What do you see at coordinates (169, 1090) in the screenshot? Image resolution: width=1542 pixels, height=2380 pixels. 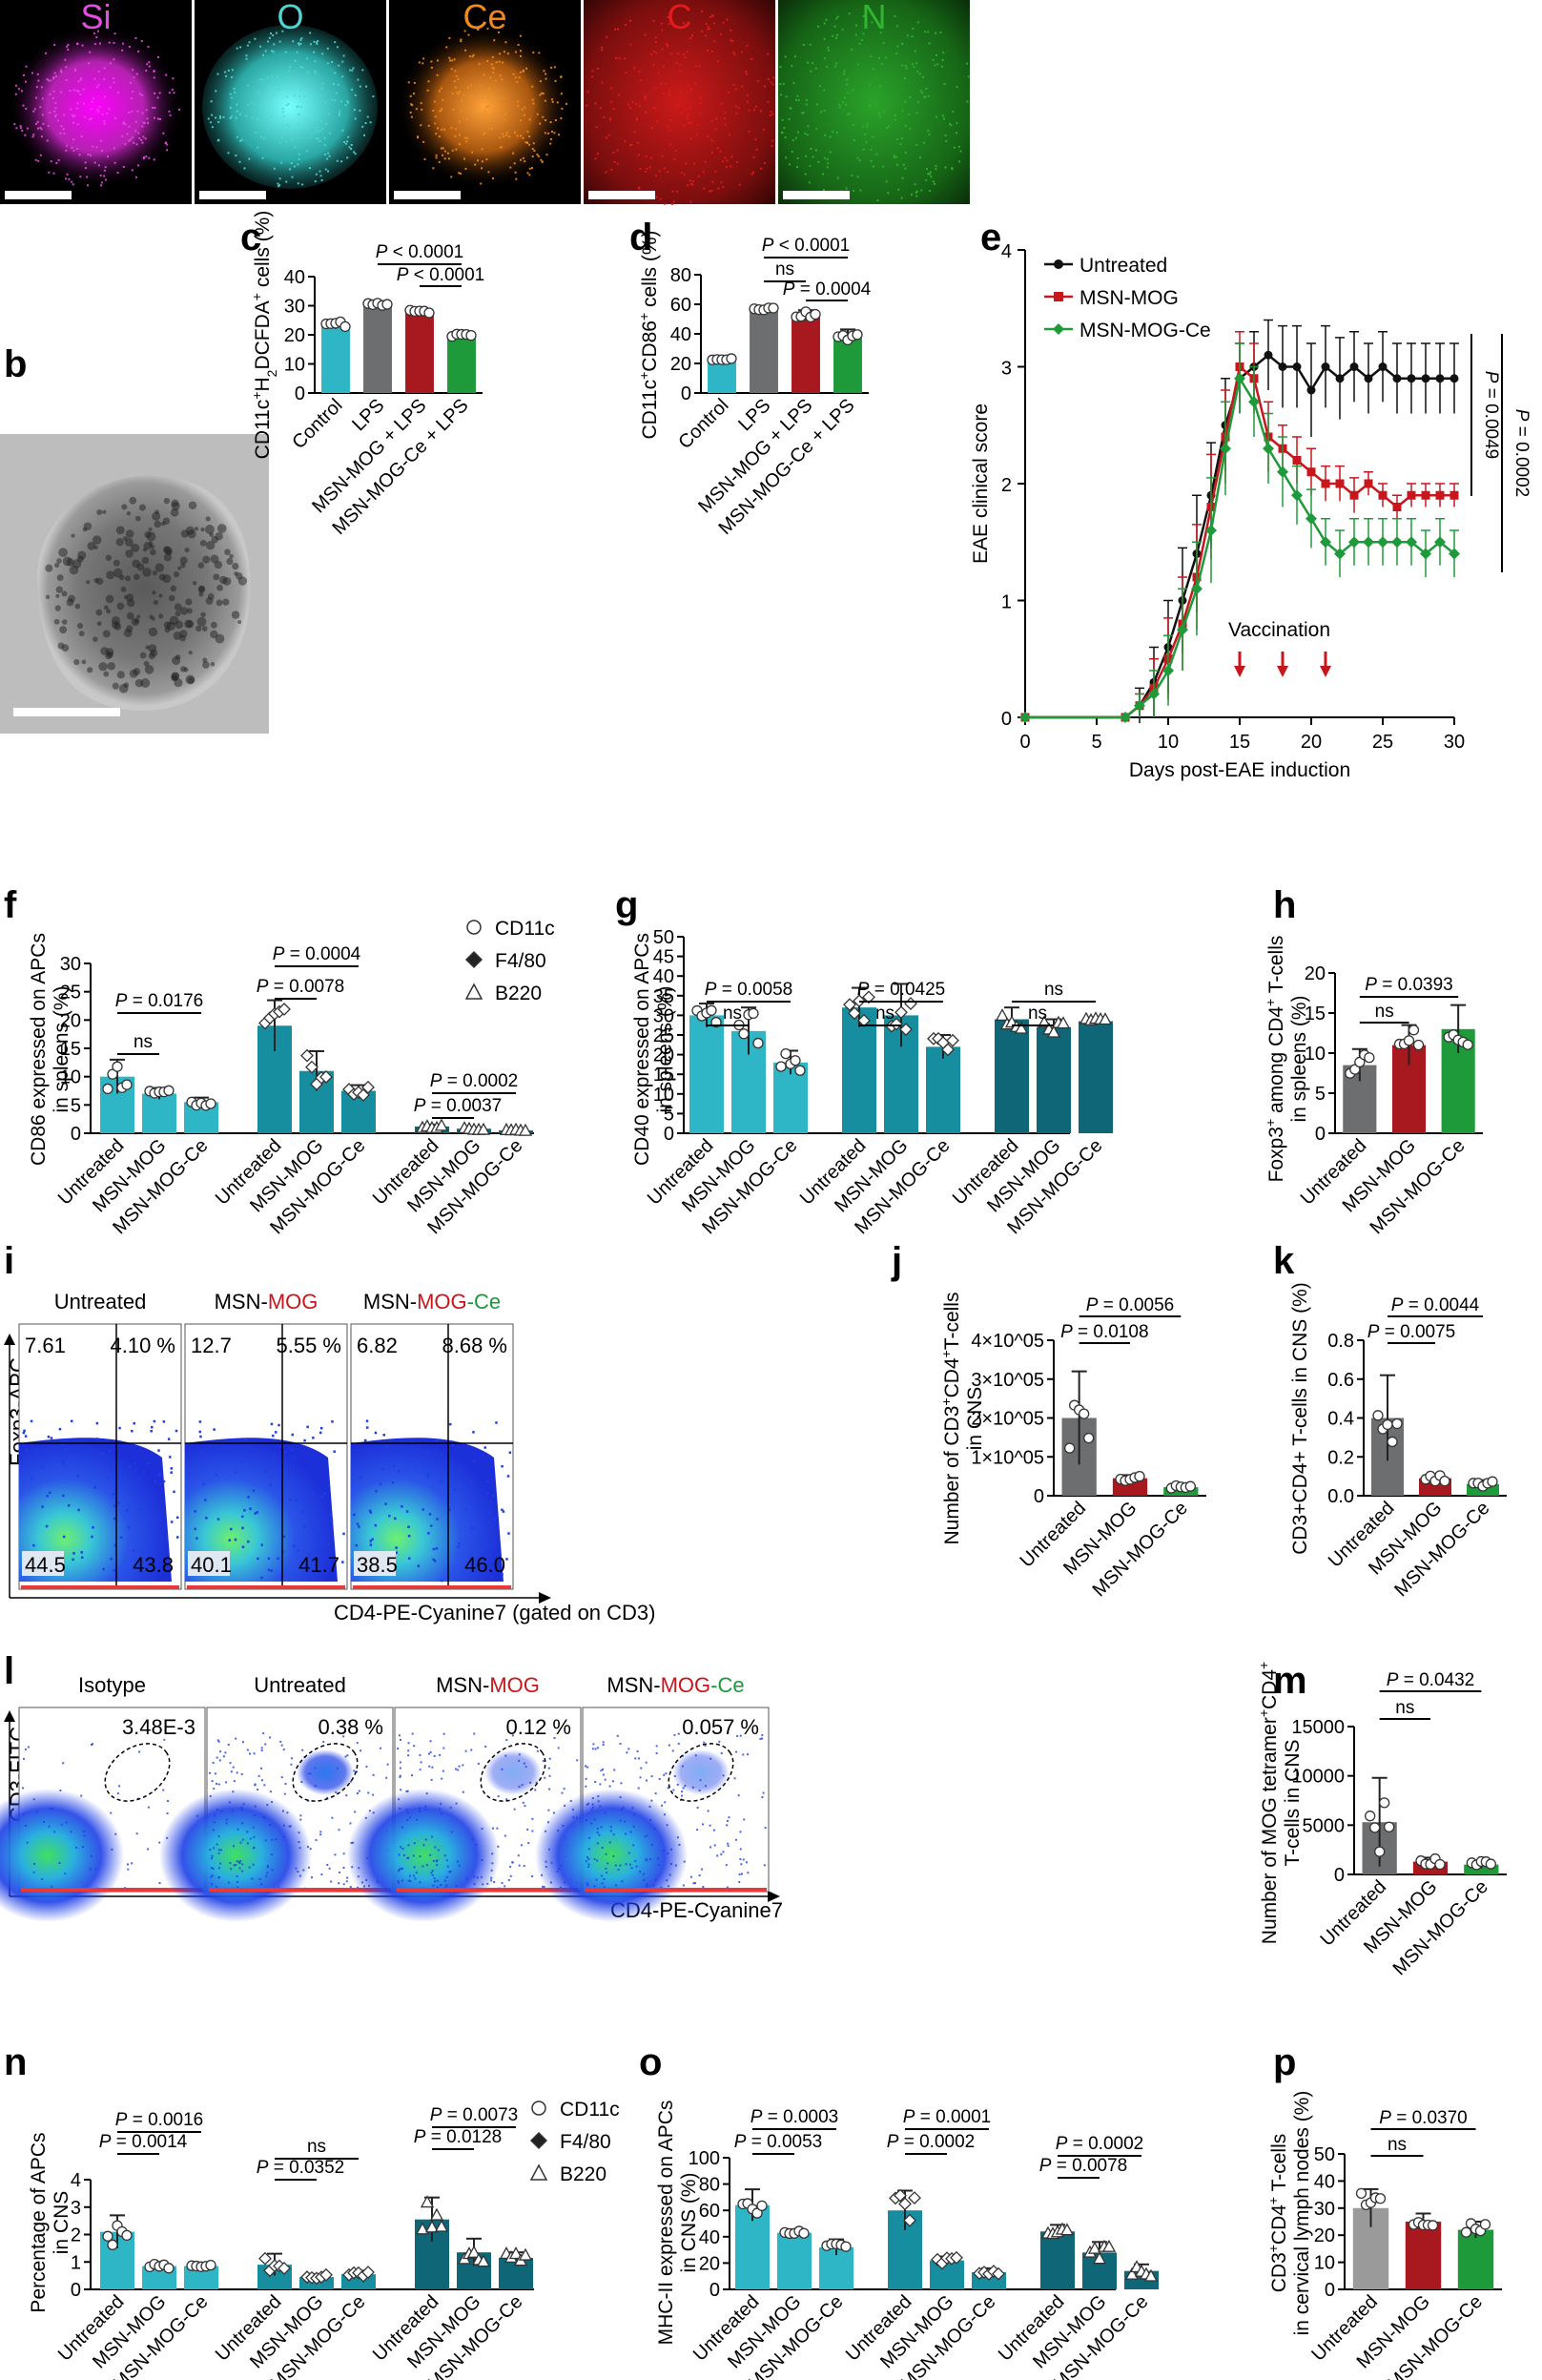 I see `f-0-1-point` at bounding box center [169, 1090].